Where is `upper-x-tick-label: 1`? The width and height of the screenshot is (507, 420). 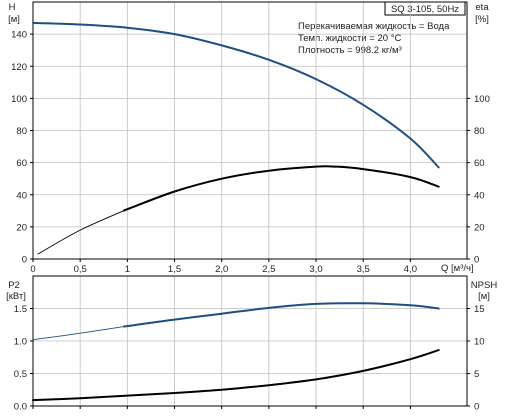
upper-x-tick-label: 1 is located at coordinates (127, 269).